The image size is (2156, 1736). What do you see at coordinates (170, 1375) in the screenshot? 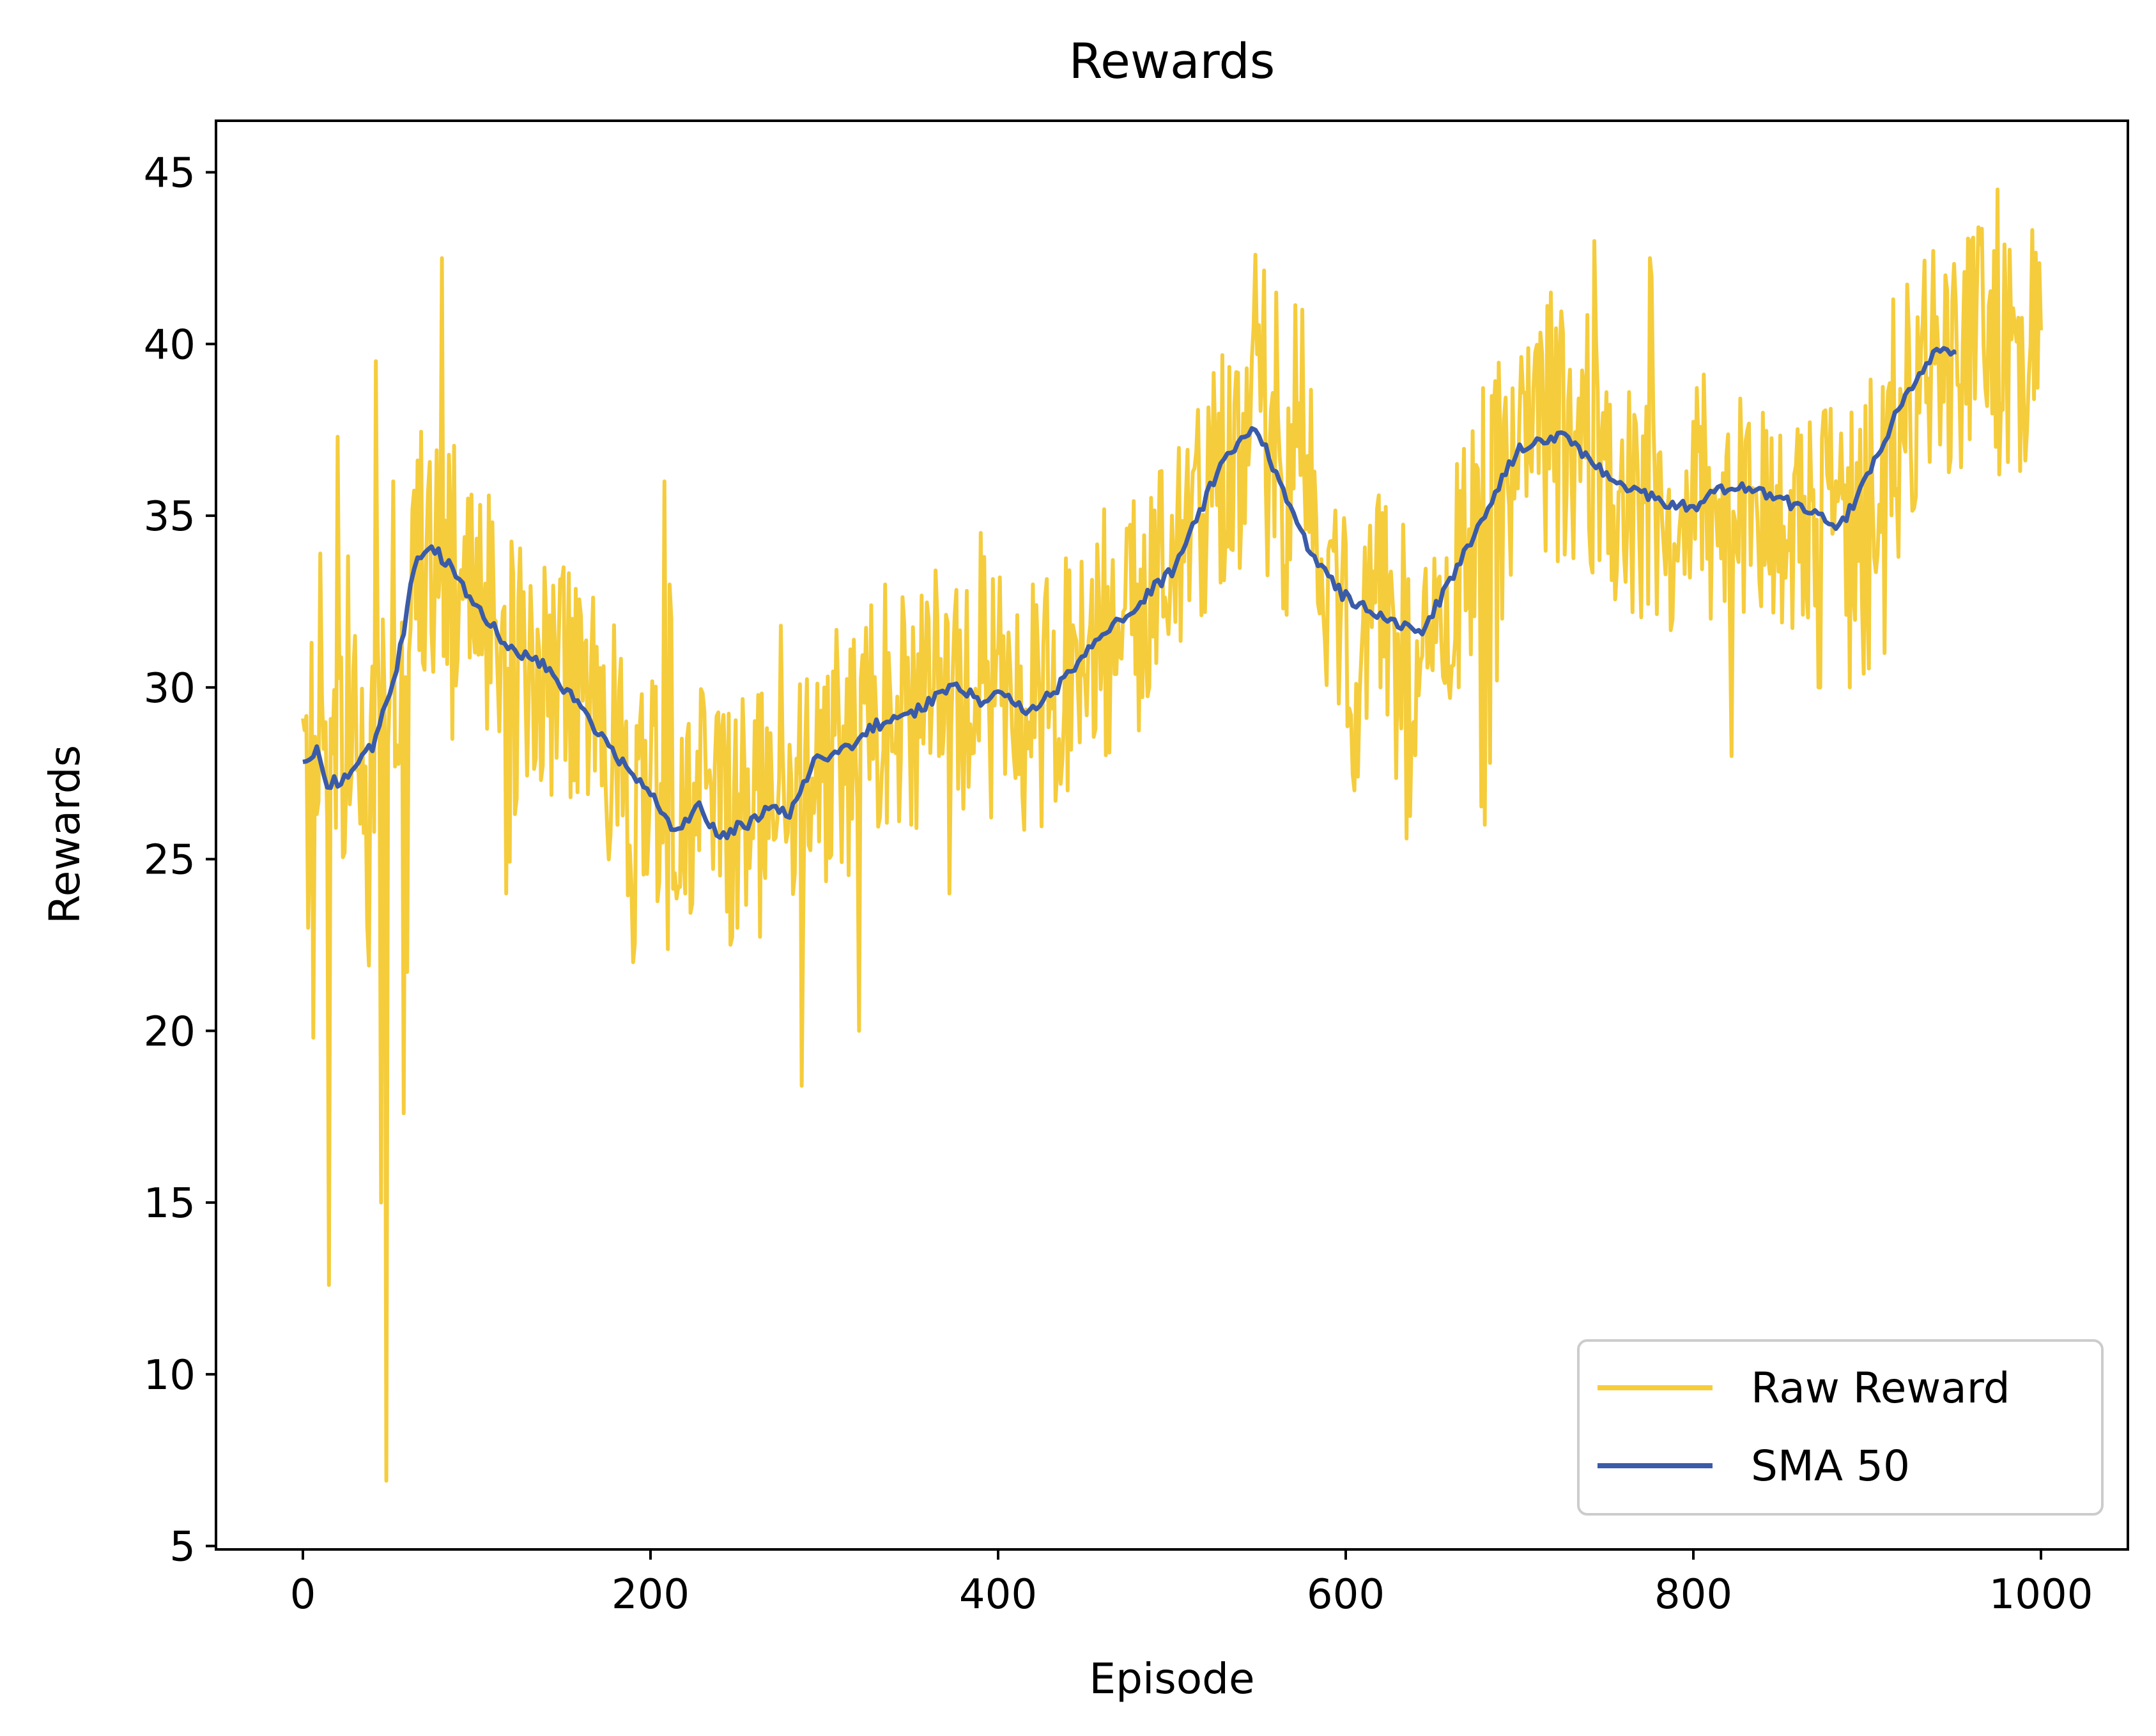
I see `y-tick-label: 10` at bounding box center [170, 1375].